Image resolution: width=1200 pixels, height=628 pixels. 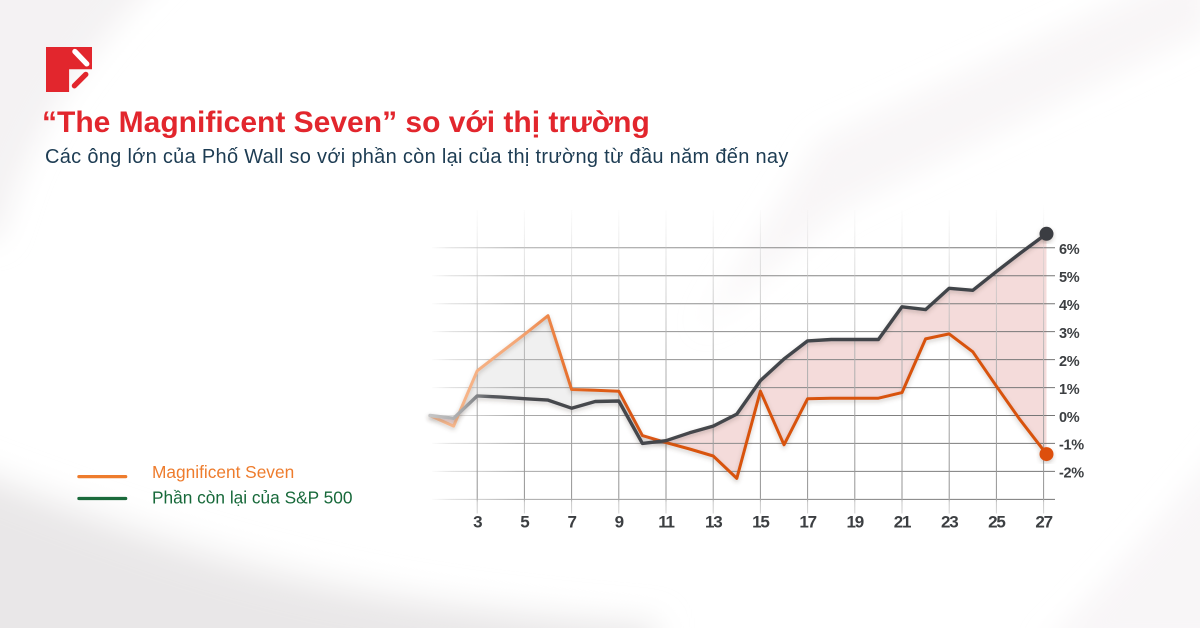 I want to click on svg-text: 13, so click(x=713, y=522).